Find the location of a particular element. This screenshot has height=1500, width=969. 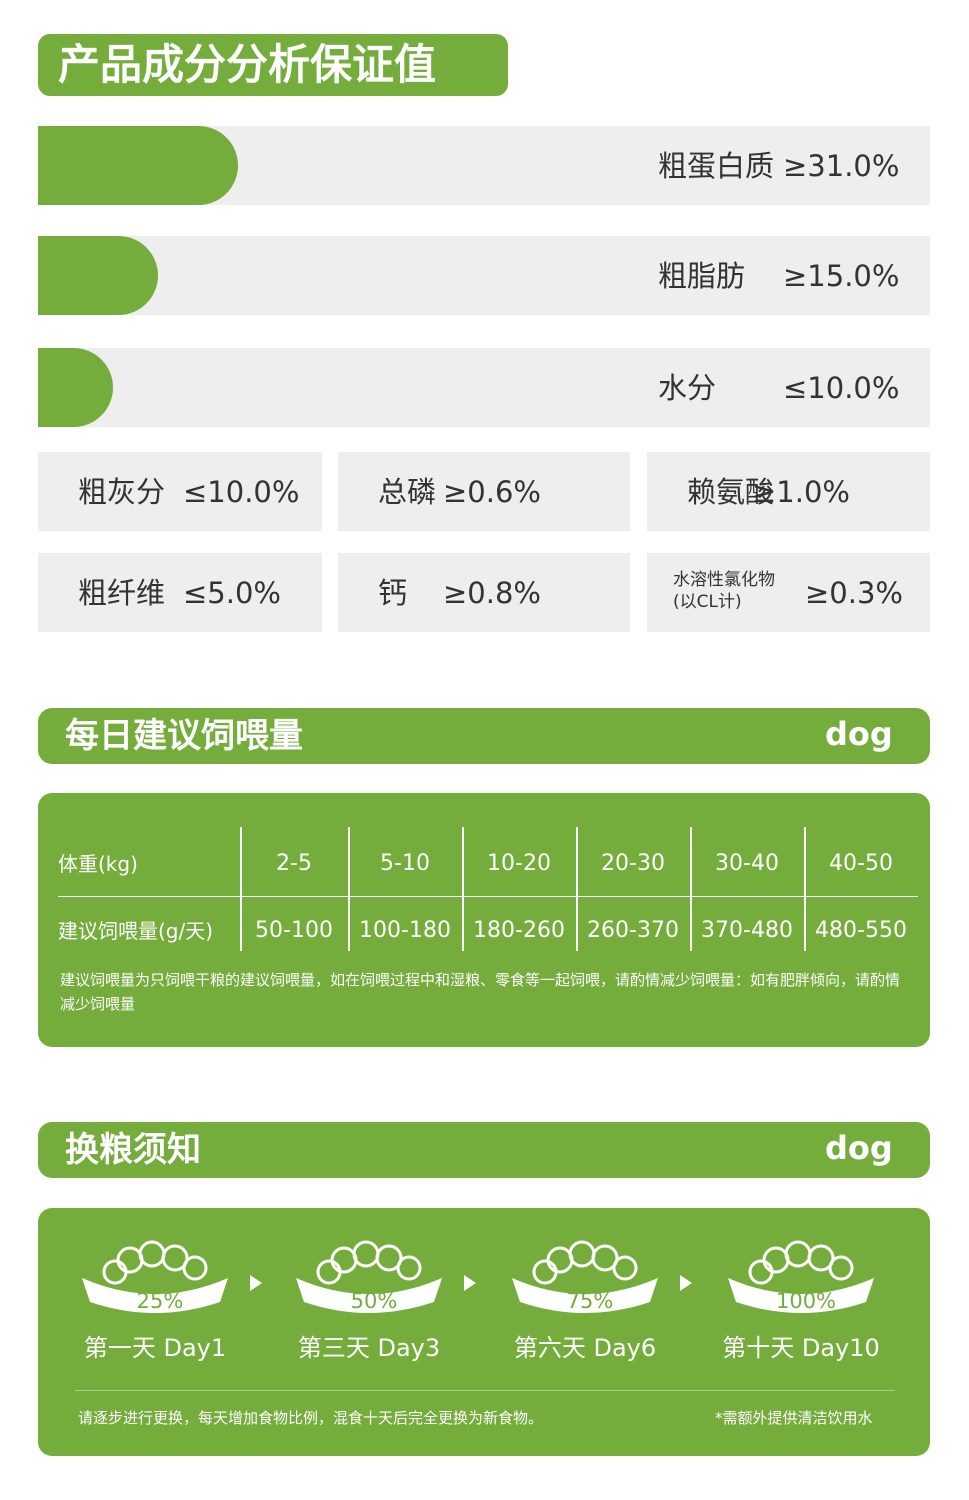

bar-label: 粗蛋白质 is located at coordinates (716, 166).